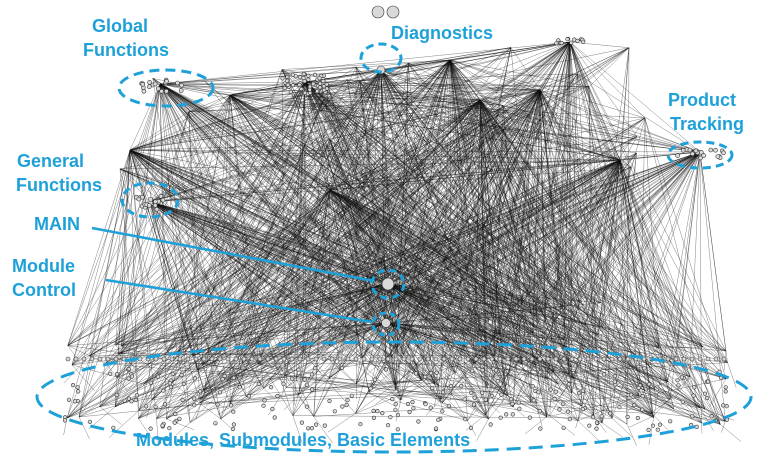 Image resolution: width=767 pixels, height=466 pixels. I want to click on product-tracking-ellipse, so click(700, 155).